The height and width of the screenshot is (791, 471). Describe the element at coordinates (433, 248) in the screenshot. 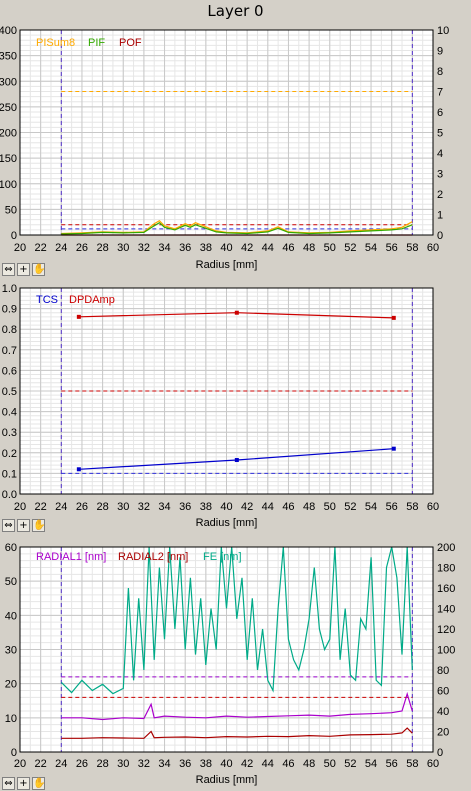

I see `x-tick-label: 60` at that location.